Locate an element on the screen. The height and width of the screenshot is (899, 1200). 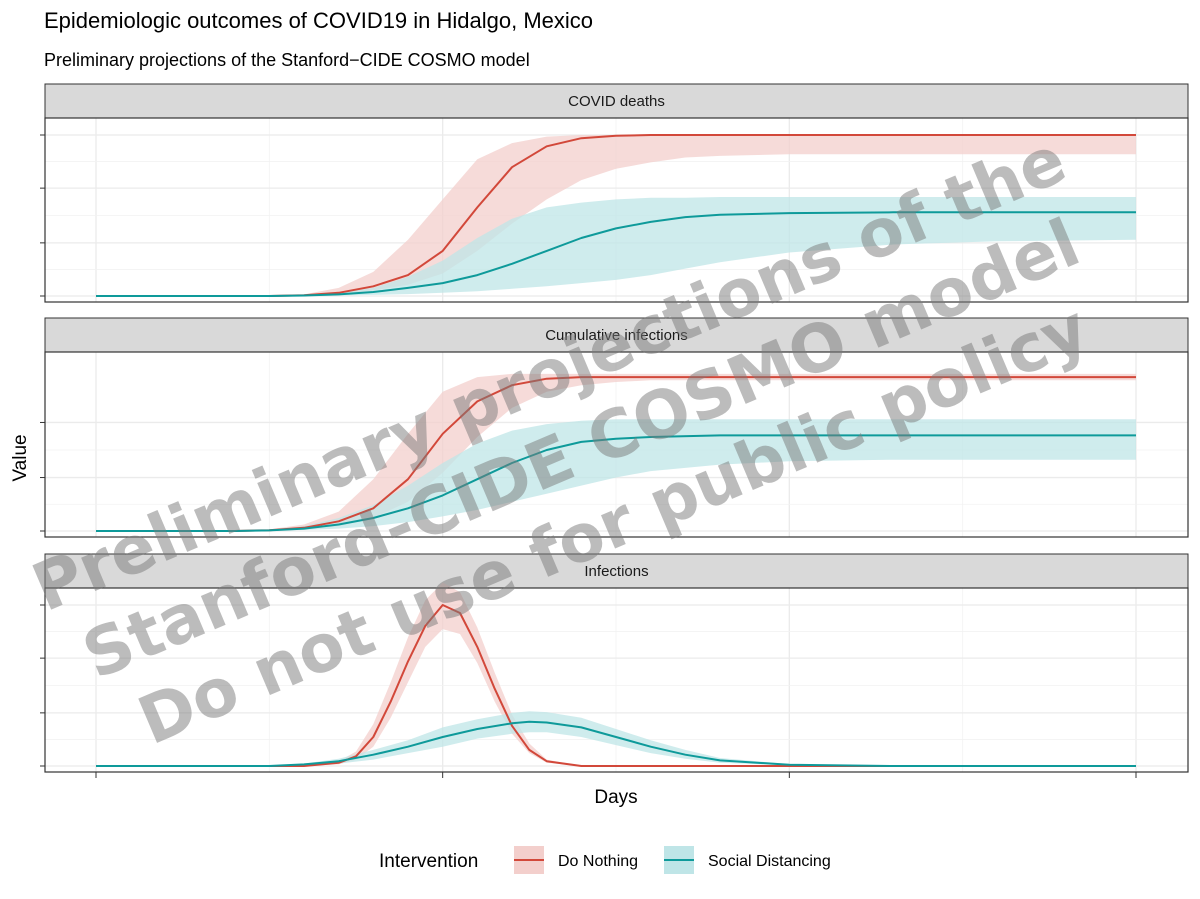
strip-infections is located at coordinates (616, 571).